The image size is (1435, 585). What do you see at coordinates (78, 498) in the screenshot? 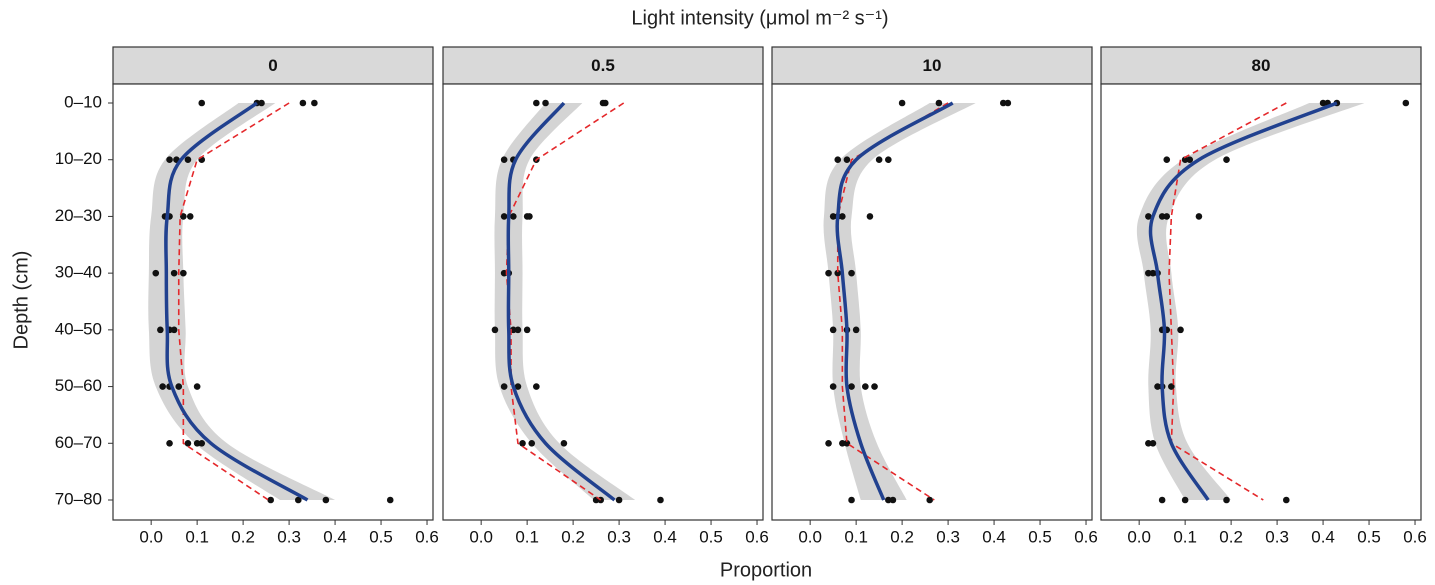
I see `y-tick-label: 70–80` at bounding box center [78, 498].